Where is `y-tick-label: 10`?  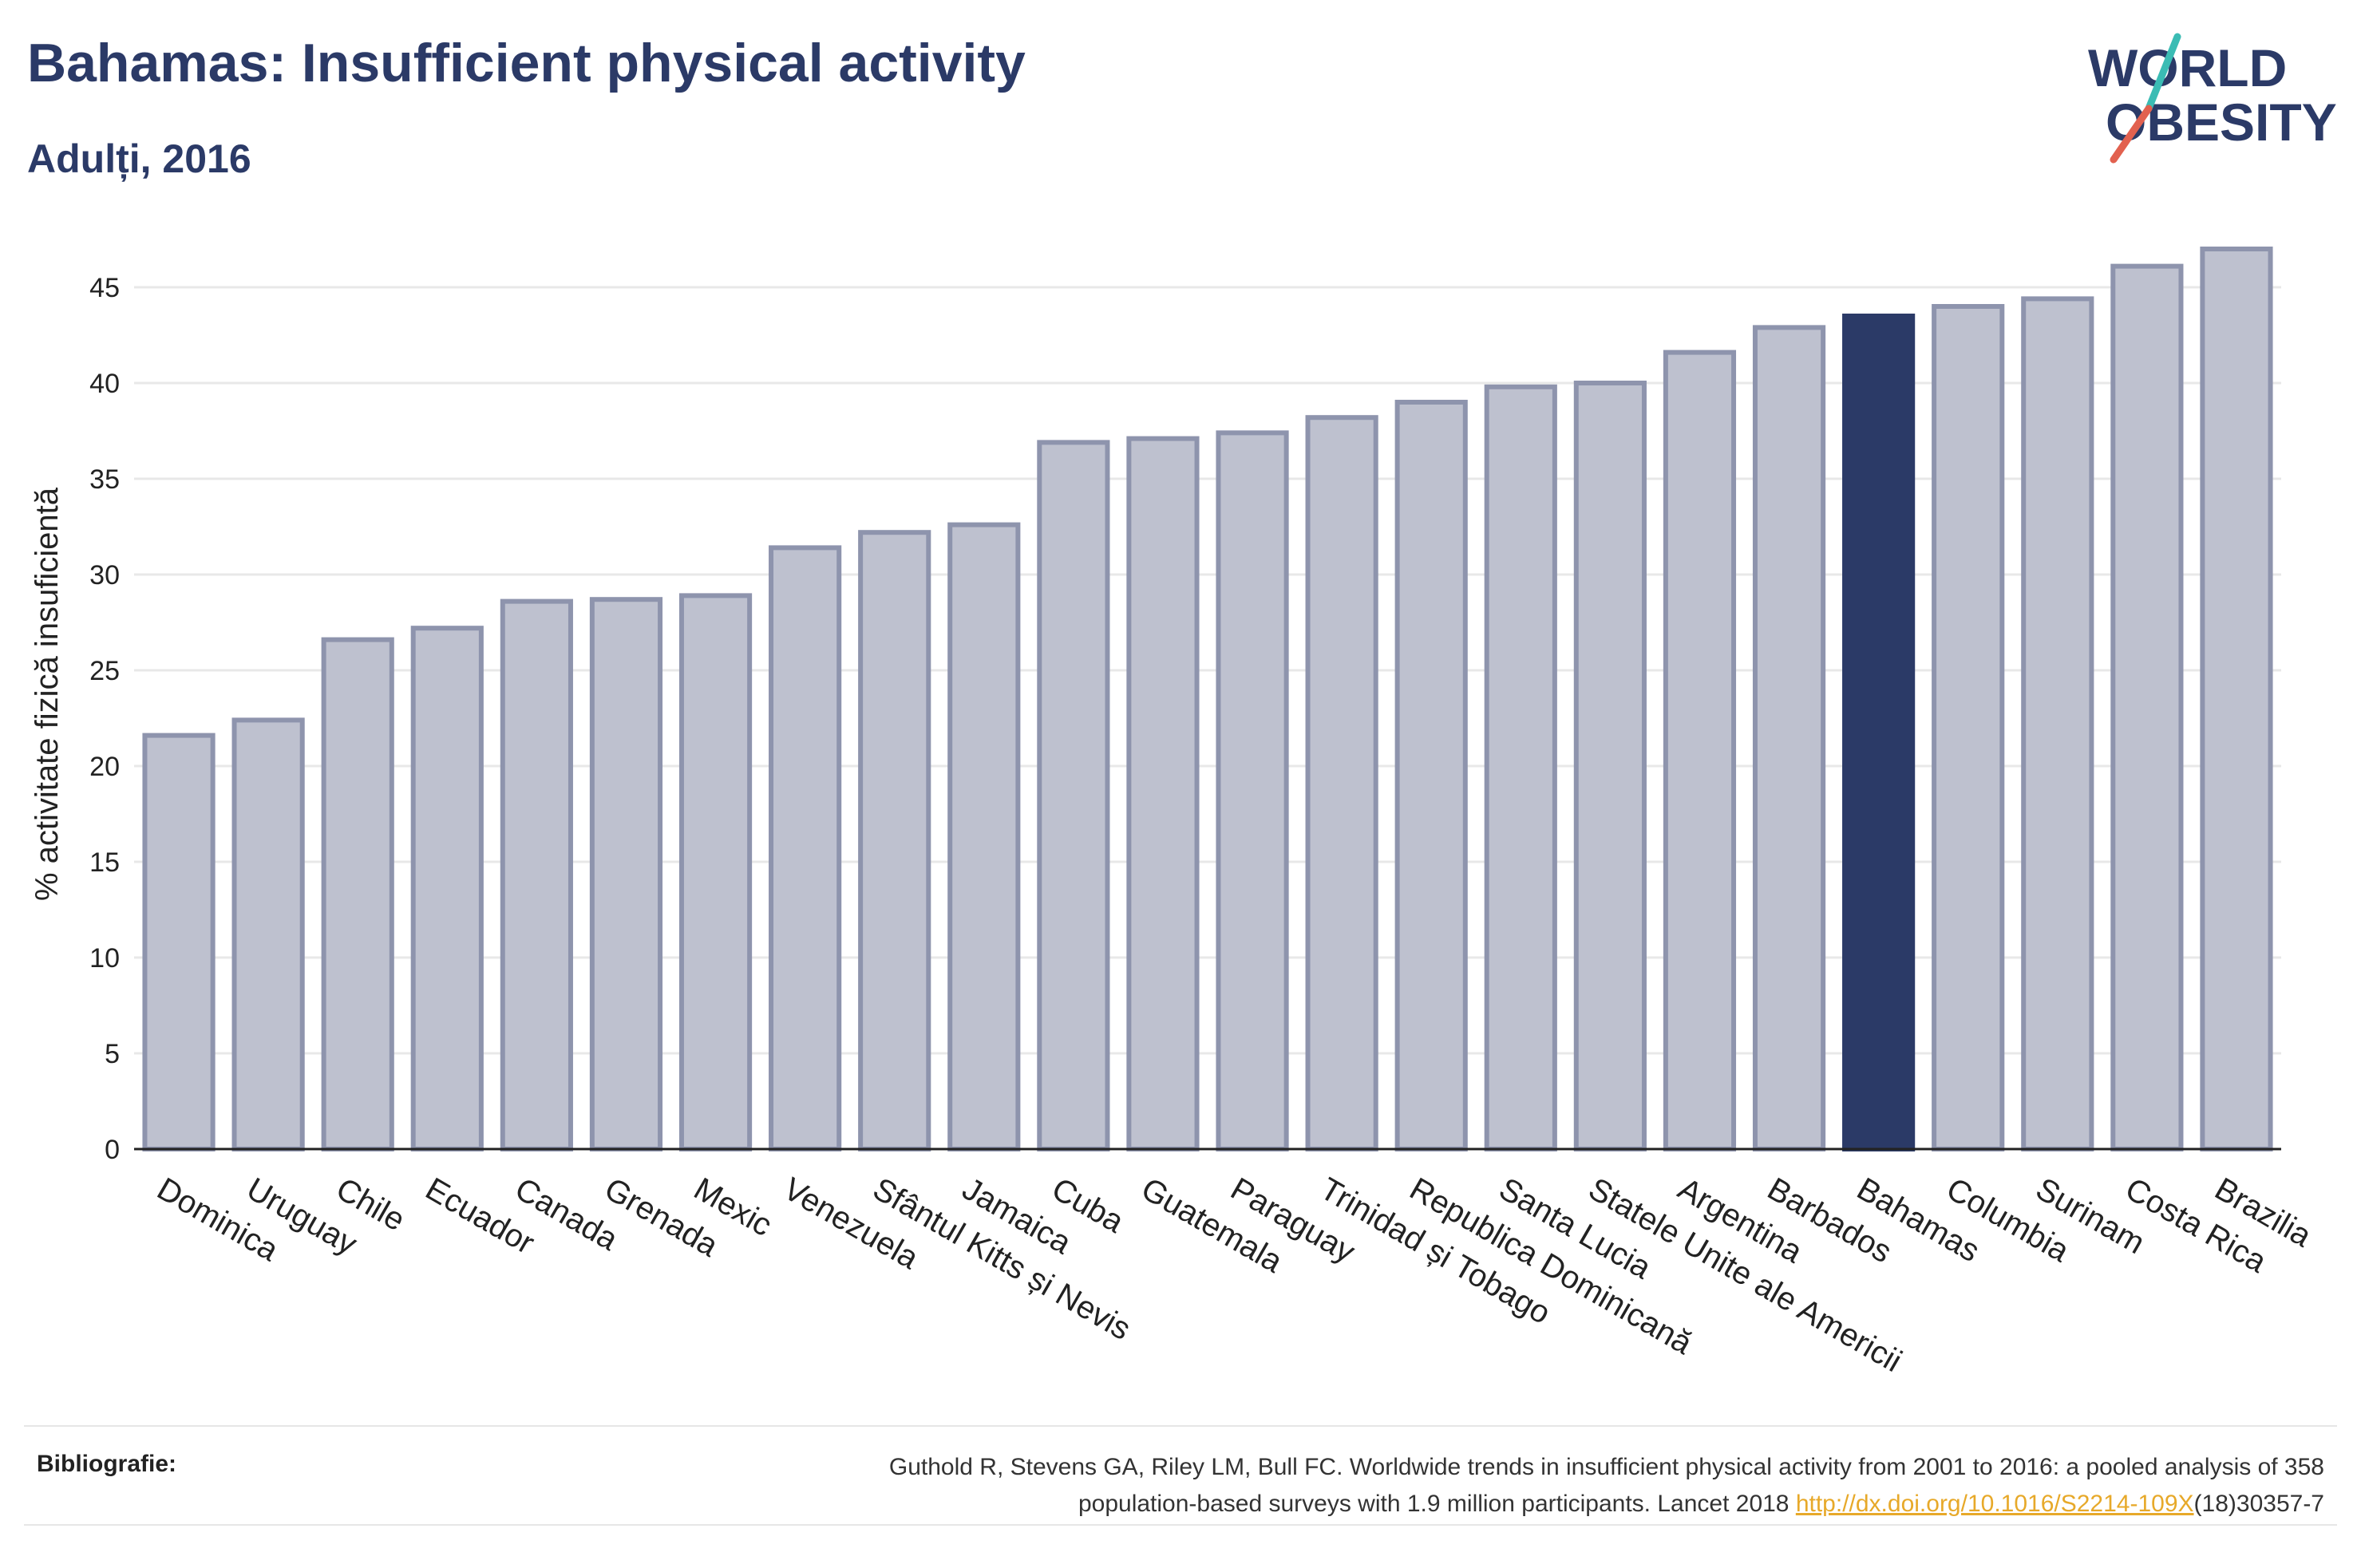
y-tick-label: 10 is located at coordinates (104, 958).